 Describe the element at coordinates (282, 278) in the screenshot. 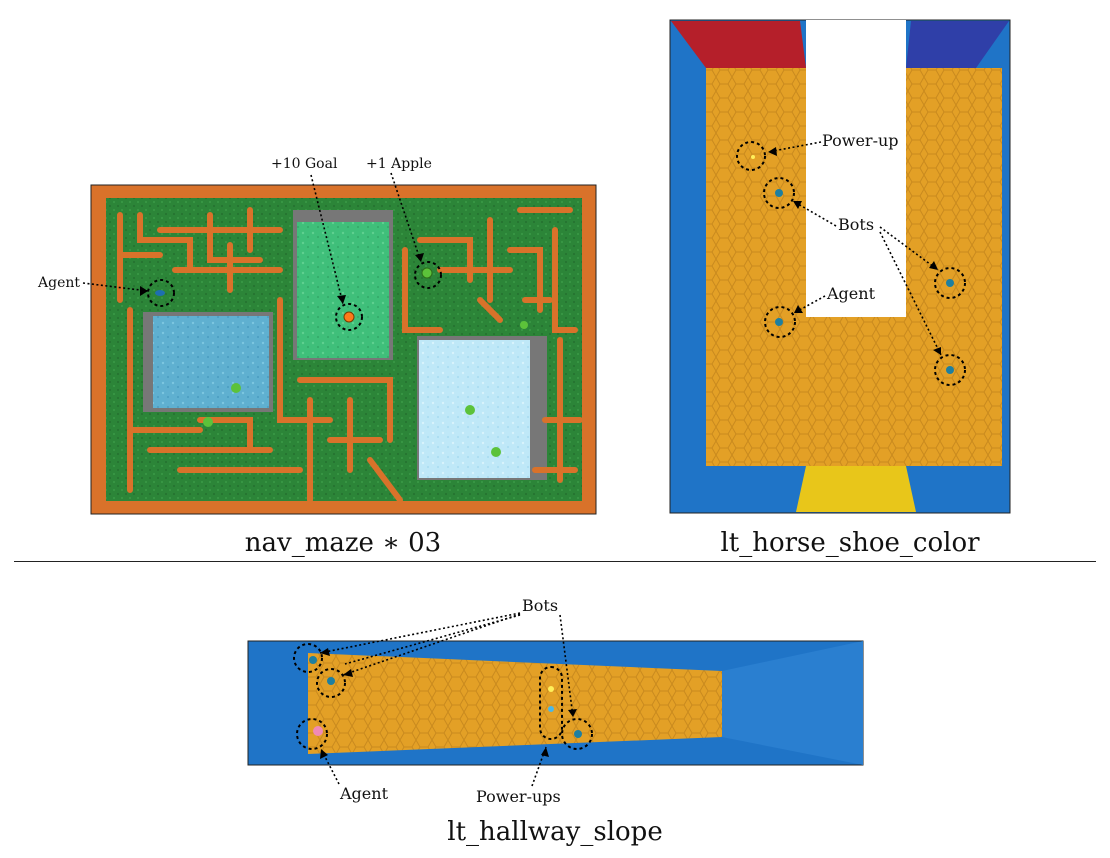

I see `maze-arrowheads` at that location.